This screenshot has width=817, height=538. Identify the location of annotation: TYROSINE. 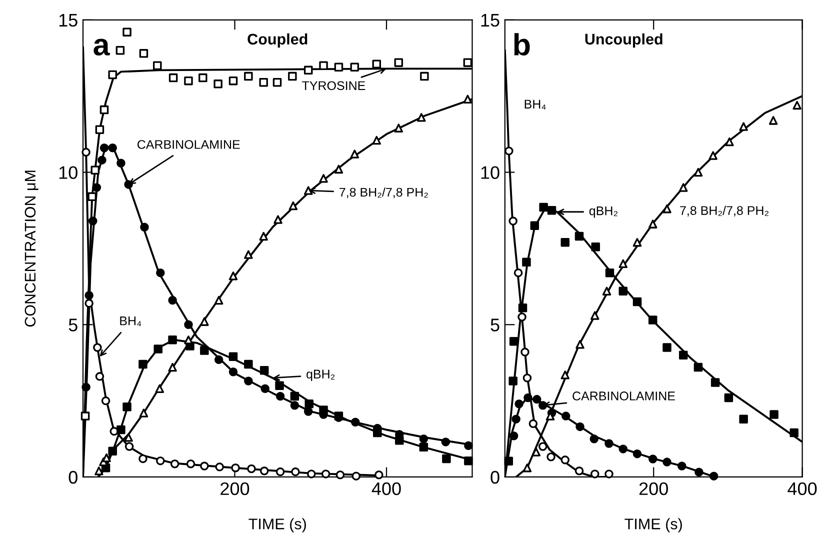
(334, 85).